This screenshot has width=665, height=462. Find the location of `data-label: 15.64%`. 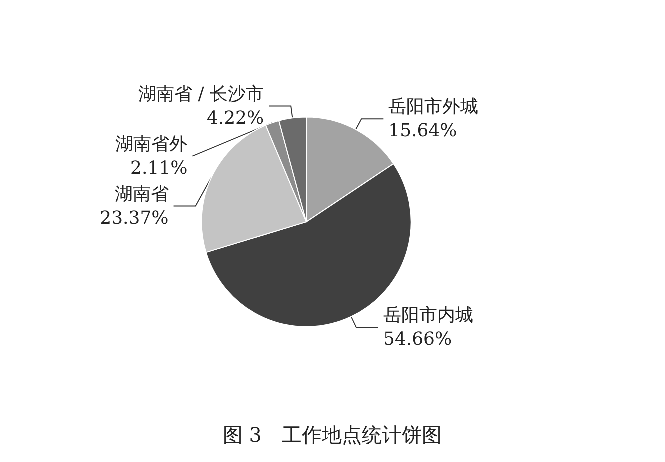

data-label: 15.64% is located at coordinates (423, 131).